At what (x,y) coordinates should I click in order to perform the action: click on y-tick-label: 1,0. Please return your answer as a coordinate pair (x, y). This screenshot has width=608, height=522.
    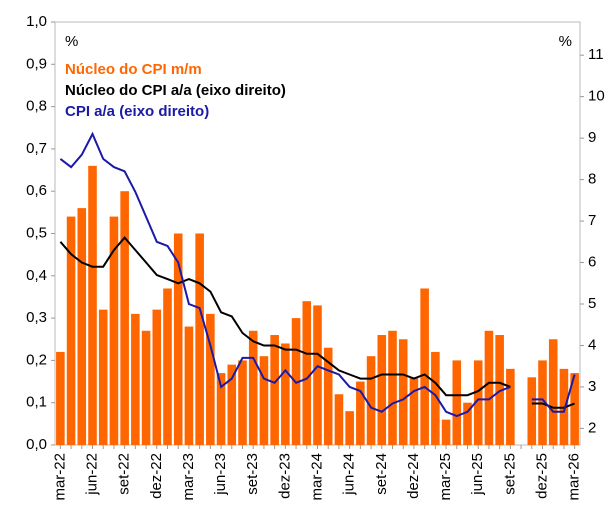
    Looking at the image, I should click on (36, 21).